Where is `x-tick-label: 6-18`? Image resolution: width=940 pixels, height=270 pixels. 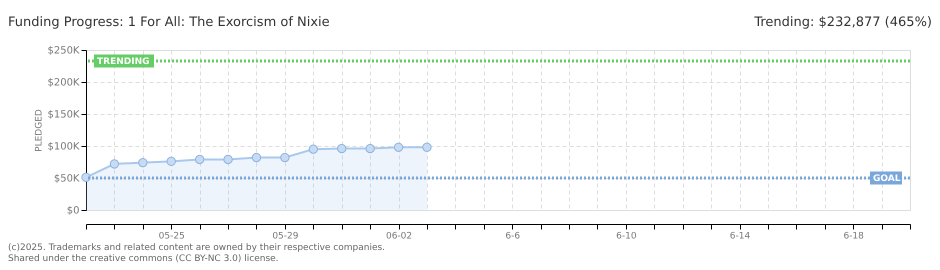 x-tick-label: 6-18 is located at coordinates (853, 237).